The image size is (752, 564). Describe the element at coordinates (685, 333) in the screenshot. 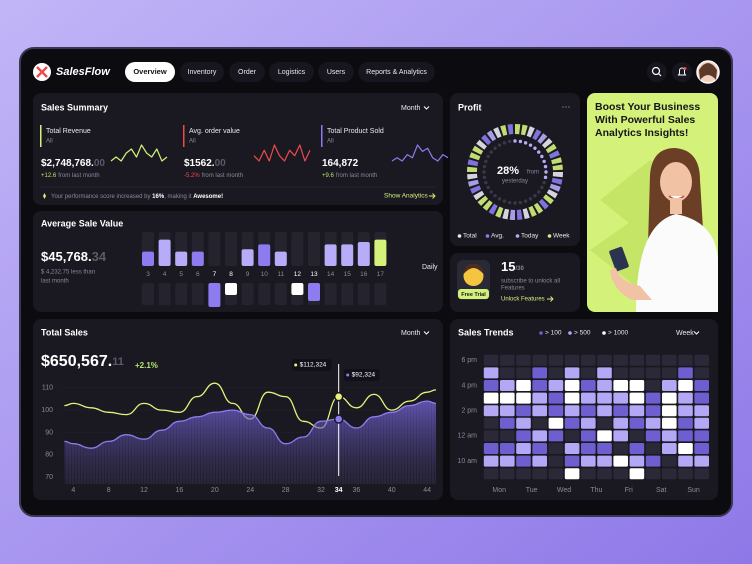

I see `period-dropdown: Week` at that location.